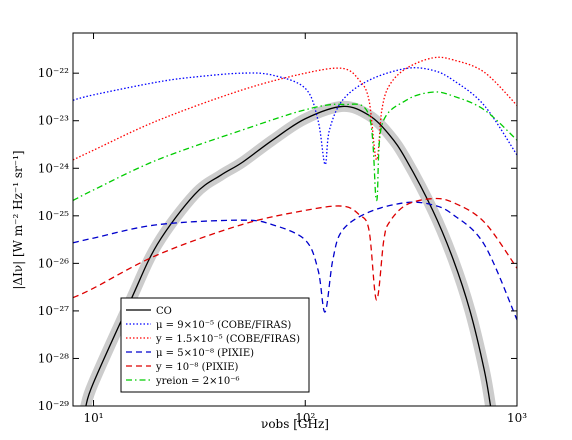 This screenshot has width=572, height=440. I want to click on y-tick-label: 10⁻²⁵, so click(53, 216).